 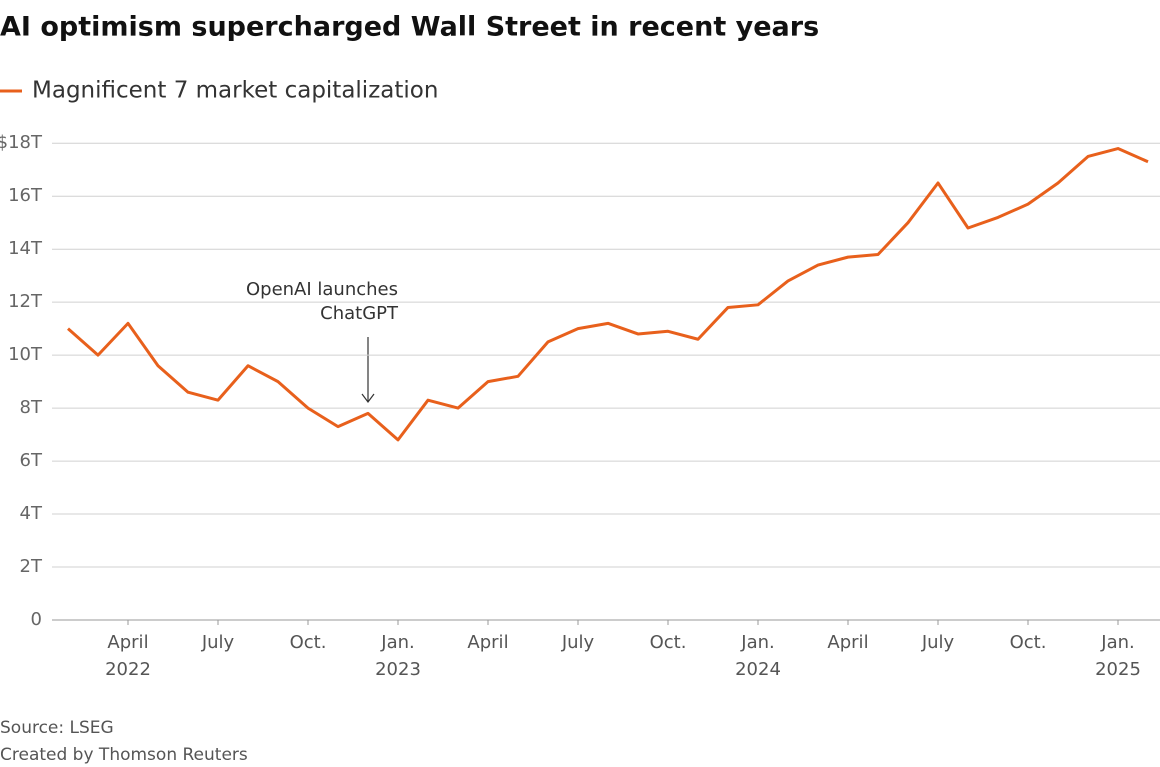 What do you see at coordinates (31, 513) in the screenshot?
I see `y-tick-label: 4T` at bounding box center [31, 513].